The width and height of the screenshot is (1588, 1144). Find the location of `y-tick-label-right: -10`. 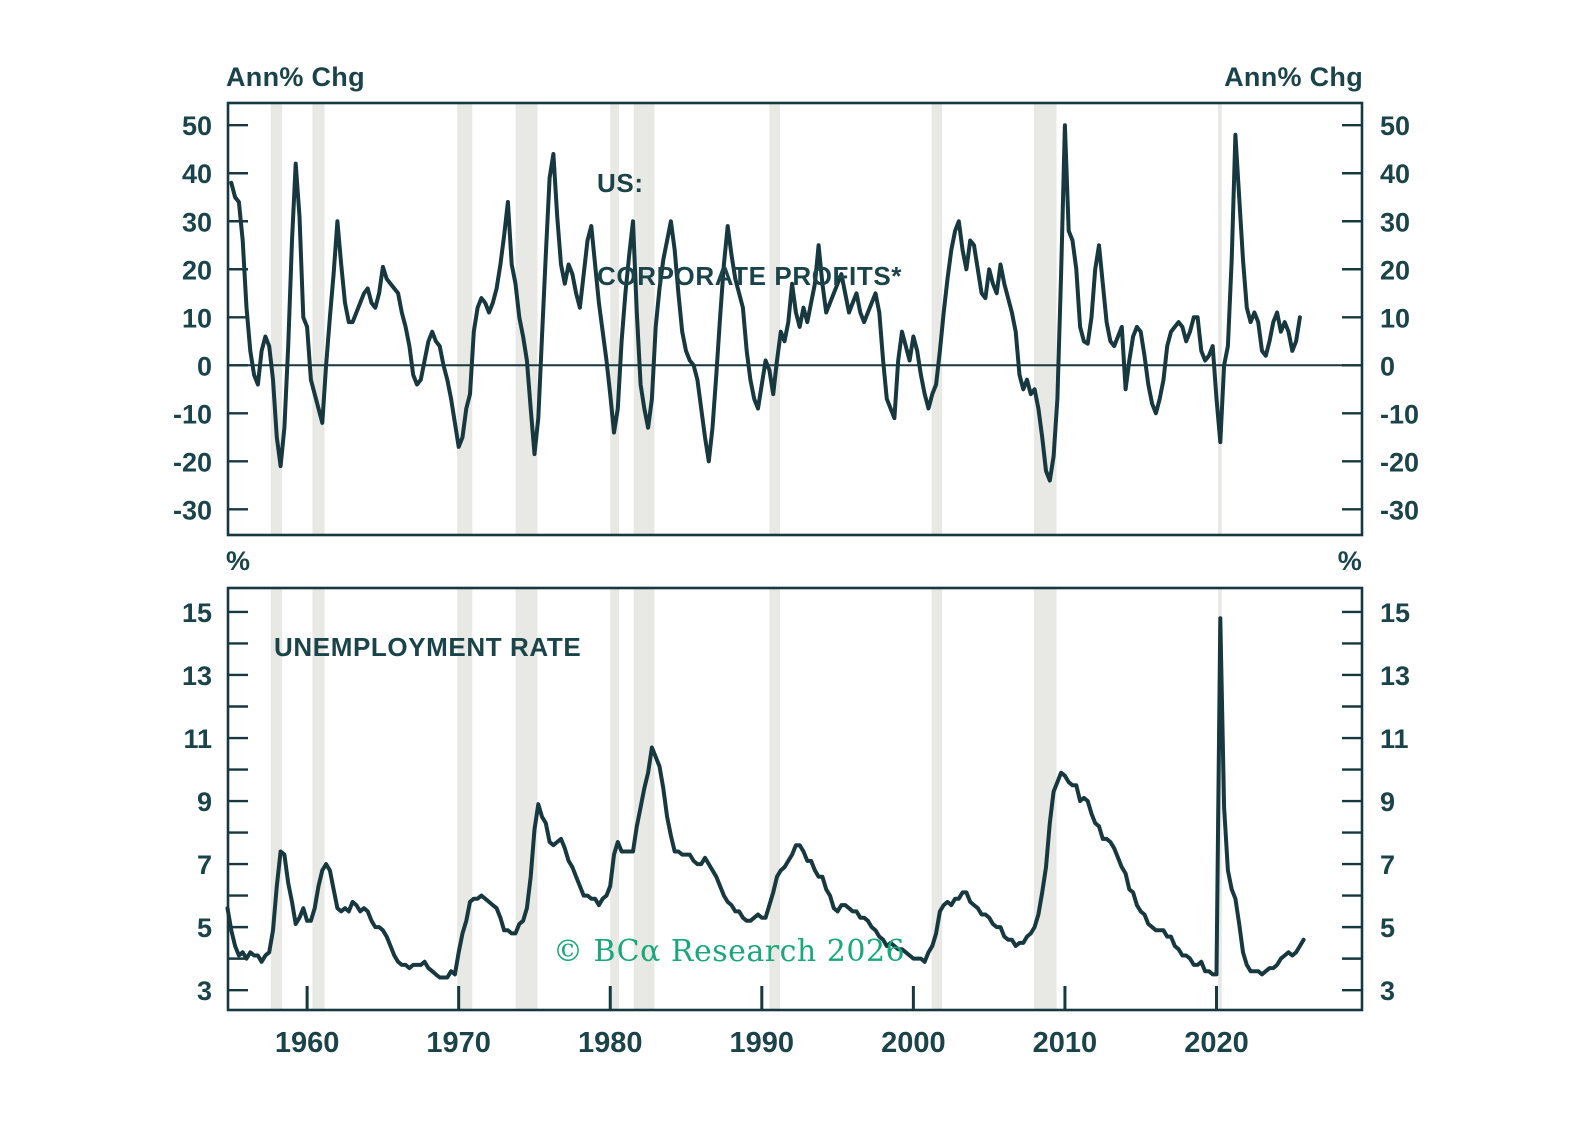

y-tick-label-right: -10 is located at coordinates (1399, 414).